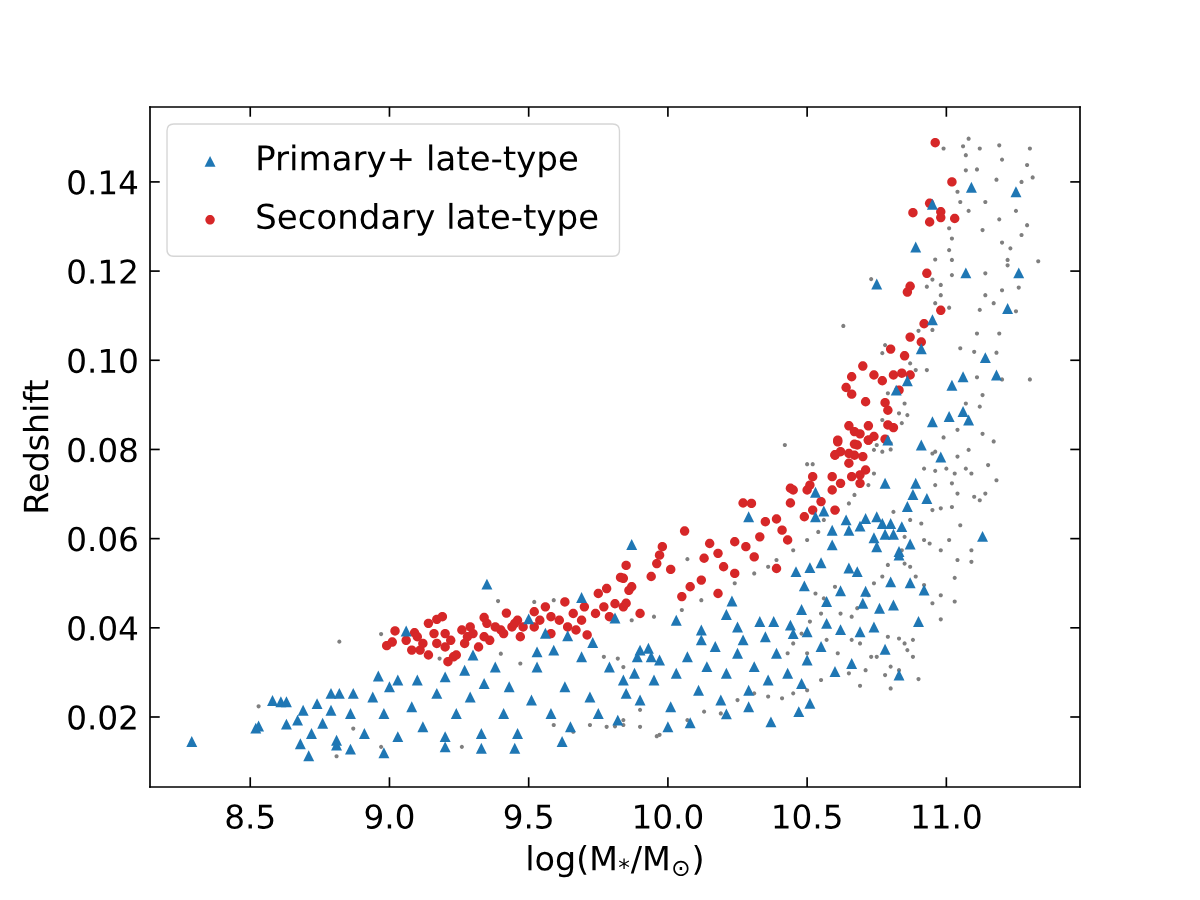 The image size is (1200, 900). Describe the element at coordinates (102, 361) in the screenshot. I see `y-tick-label: 0.10` at that location.